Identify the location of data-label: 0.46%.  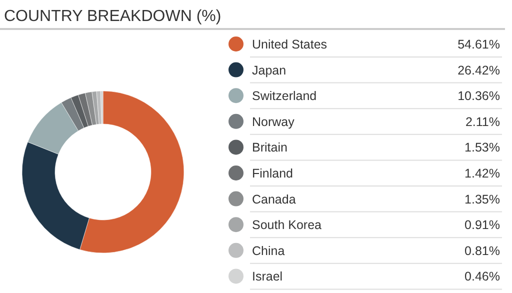
(482, 277).